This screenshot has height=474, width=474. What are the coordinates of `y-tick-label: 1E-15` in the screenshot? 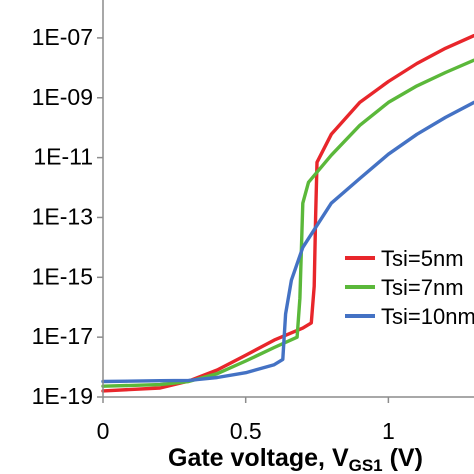 It's located at (62, 276).